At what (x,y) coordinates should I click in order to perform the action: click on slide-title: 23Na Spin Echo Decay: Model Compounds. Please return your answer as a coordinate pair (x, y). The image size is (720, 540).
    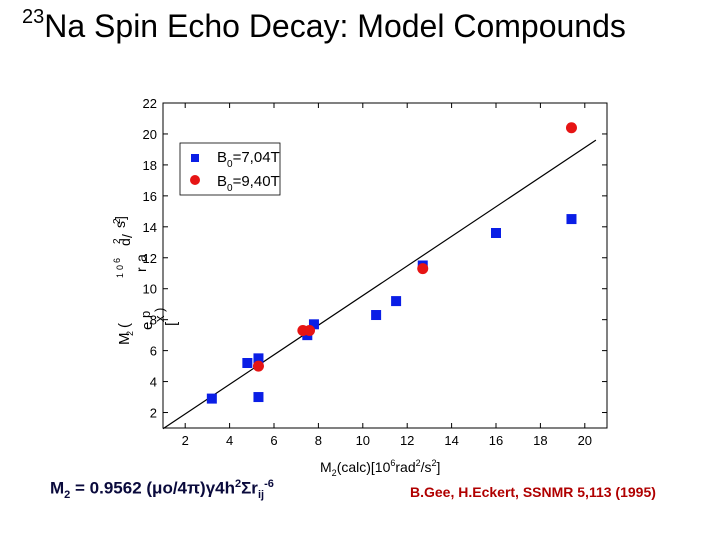
    Looking at the image, I should click on (324, 25).